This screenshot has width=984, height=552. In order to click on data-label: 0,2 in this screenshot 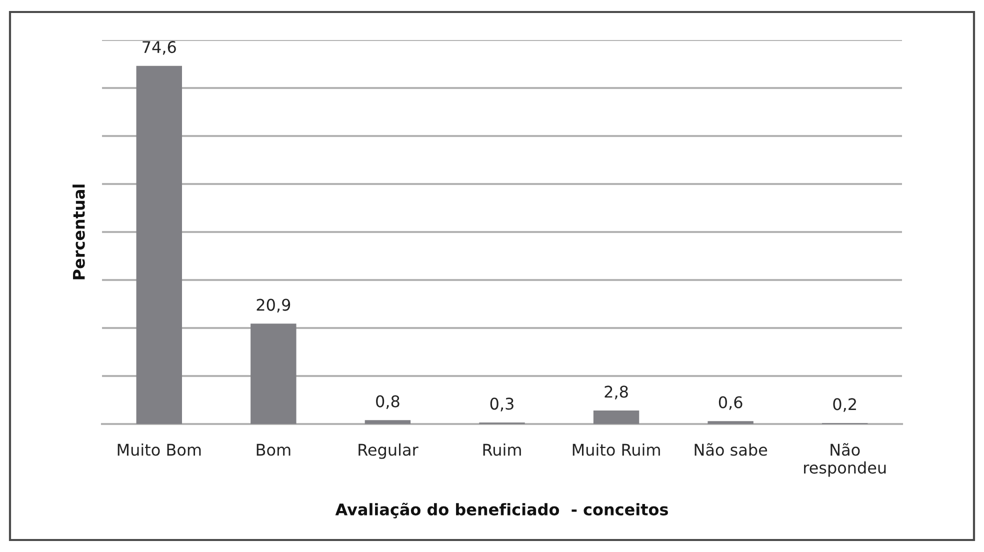, I will do `click(844, 405)`.